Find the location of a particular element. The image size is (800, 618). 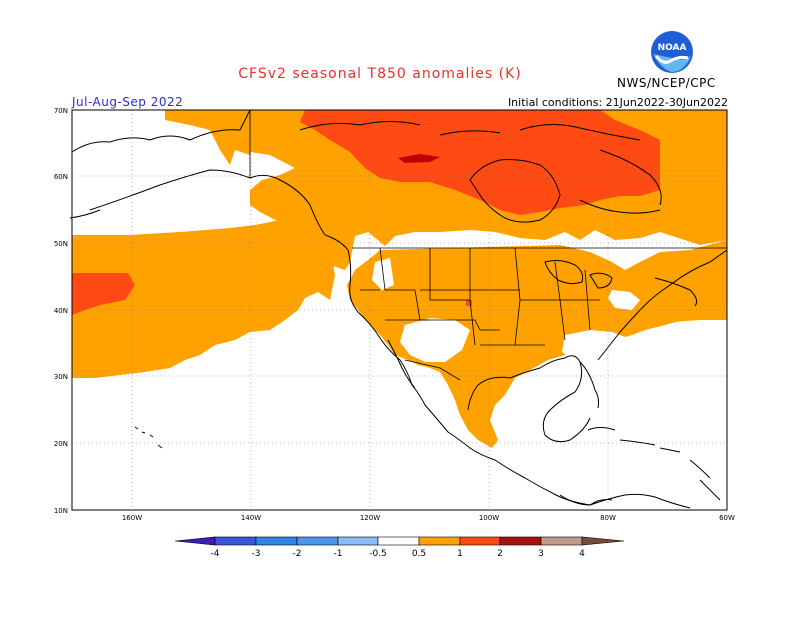

lat-label: 20N is located at coordinates (61, 444).